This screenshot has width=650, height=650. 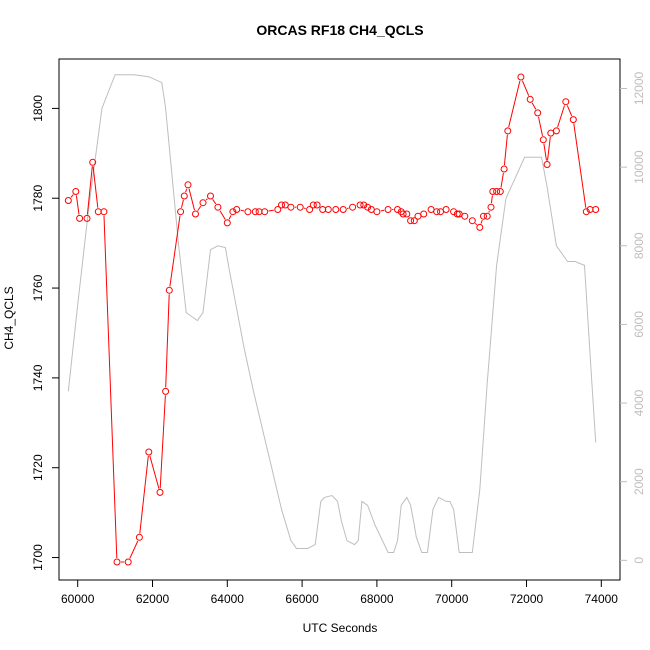 What do you see at coordinates (45, 333) in the screenshot?
I see `y-axis-left: 1700 1720 1740 1760 1780 1800` at bounding box center [45, 333].